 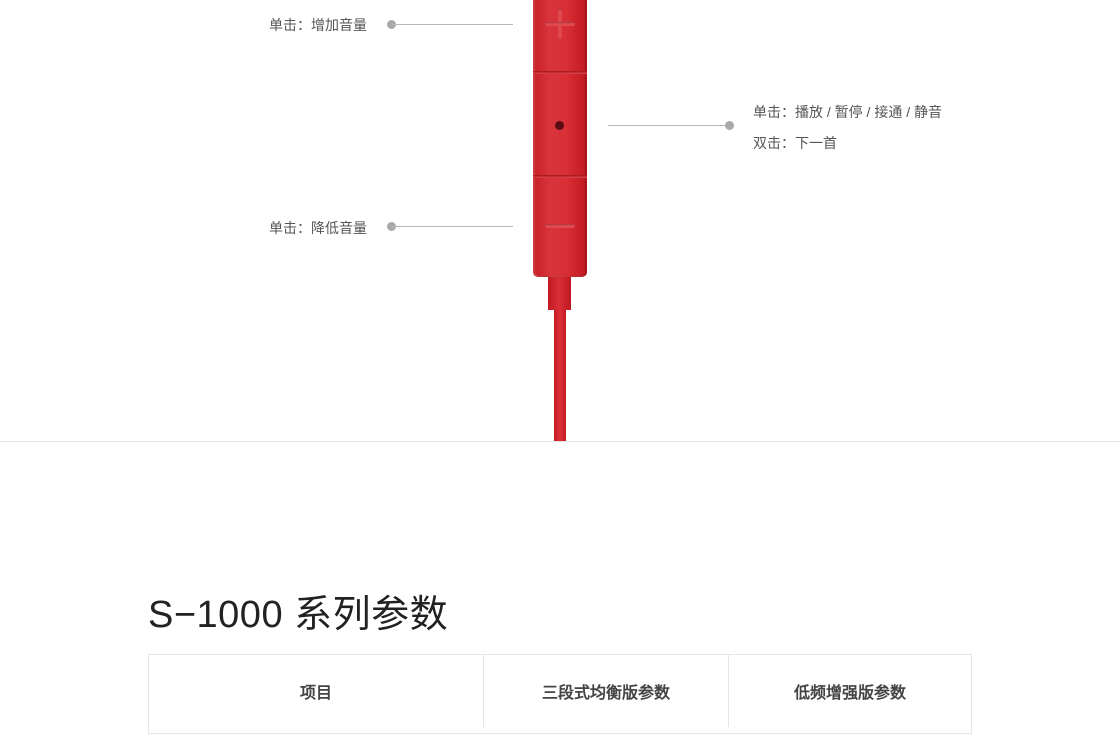 What do you see at coordinates (560, 72) in the screenshot?
I see `remote-seam-upper` at bounding box center [560, 72].